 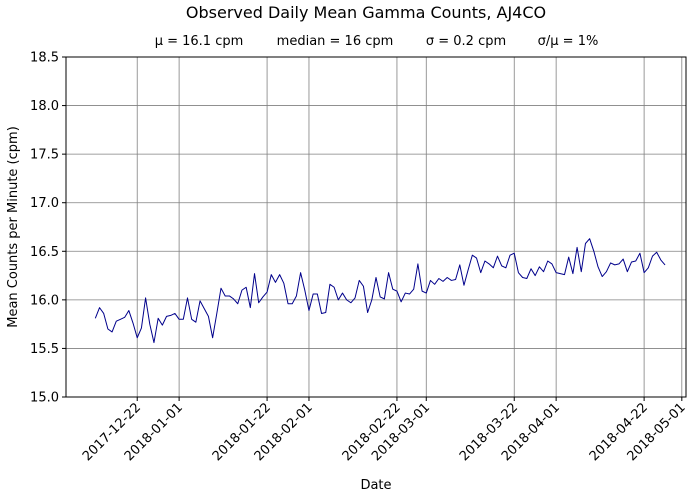 What do you see at coordinates (44, 58) in the screenshot?
I see `y-tick-label: 18.5` at bounding box center [44, 58].